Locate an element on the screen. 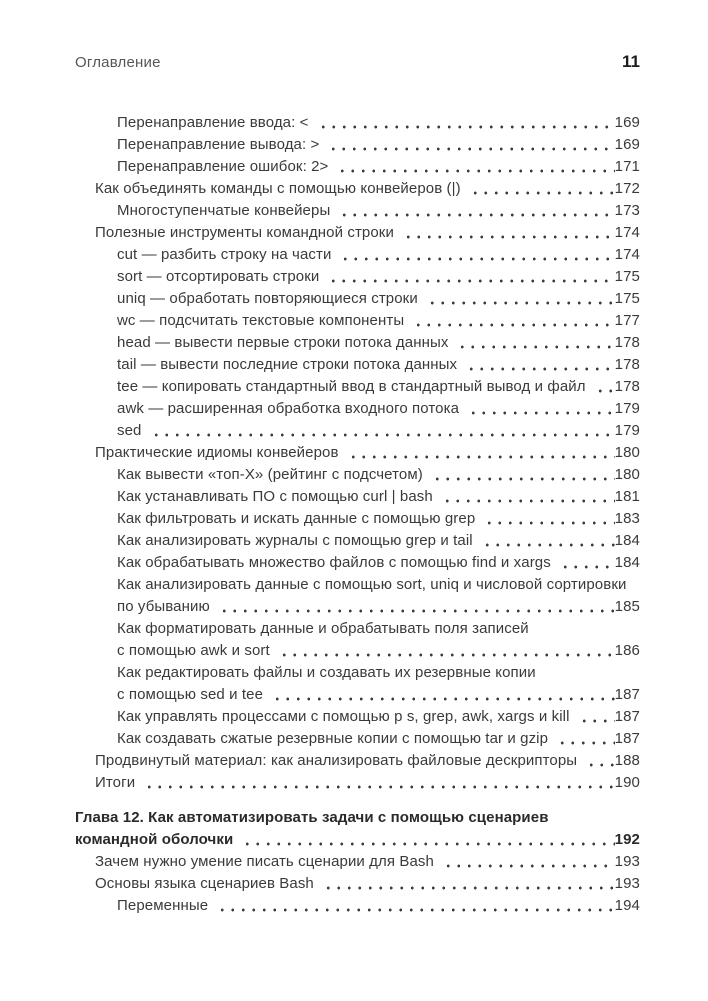  toc-entry-page-number: 181 is located at coordinates (627, 496).